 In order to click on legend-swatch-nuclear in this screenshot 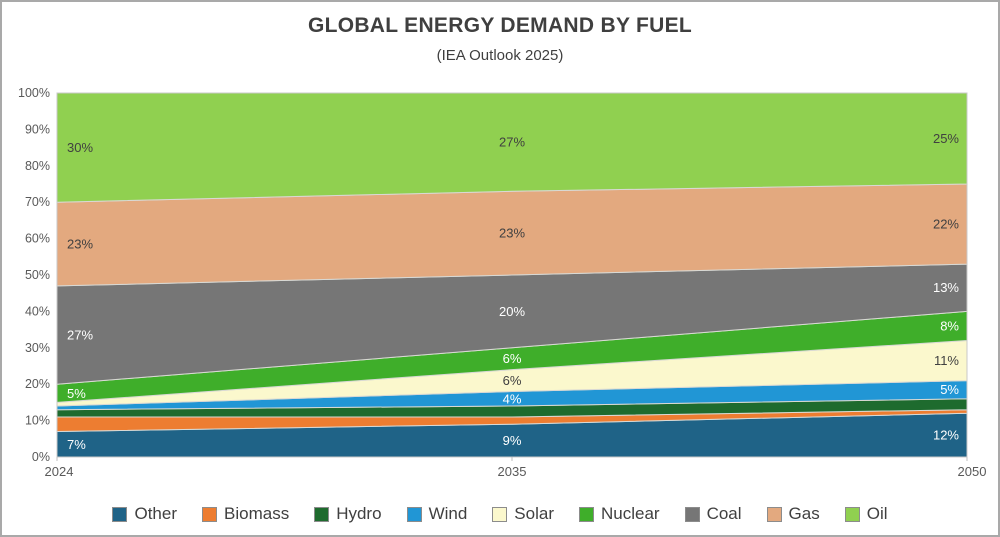, I will do `click(586, 514)`.